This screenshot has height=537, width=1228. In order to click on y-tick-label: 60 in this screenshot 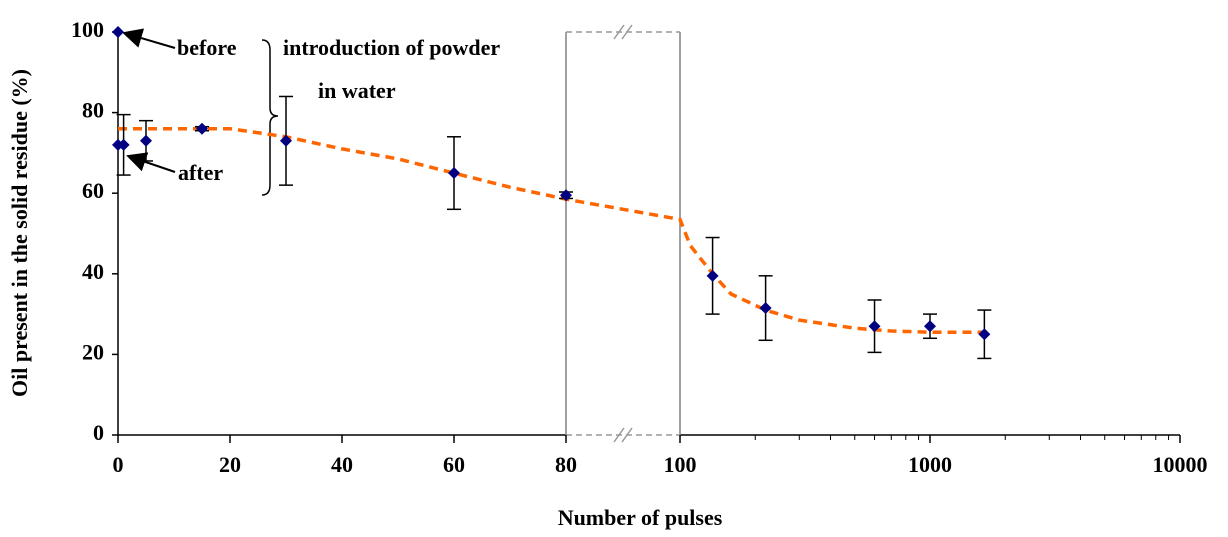, I will do `click(93, 190)`.